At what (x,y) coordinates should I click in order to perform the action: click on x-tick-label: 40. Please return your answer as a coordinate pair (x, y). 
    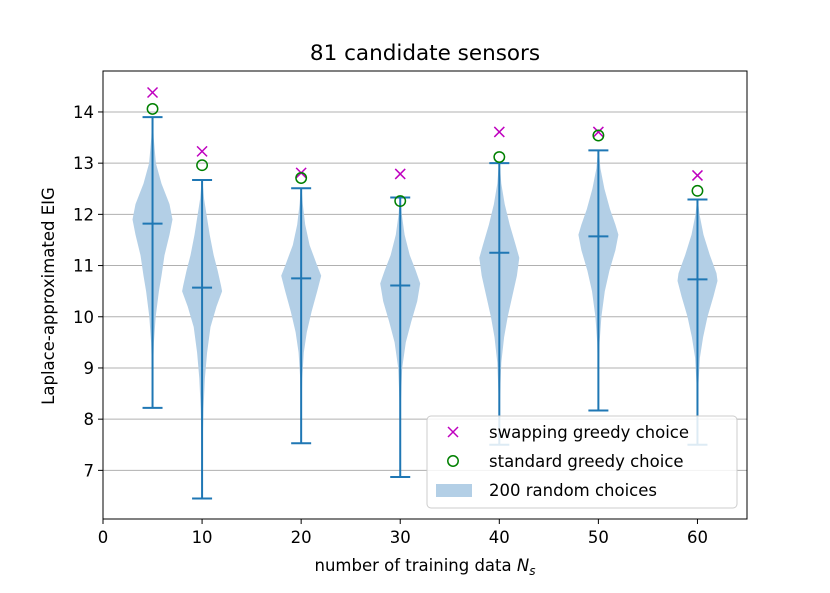
    Looking at the image, I should click on (499, 537).